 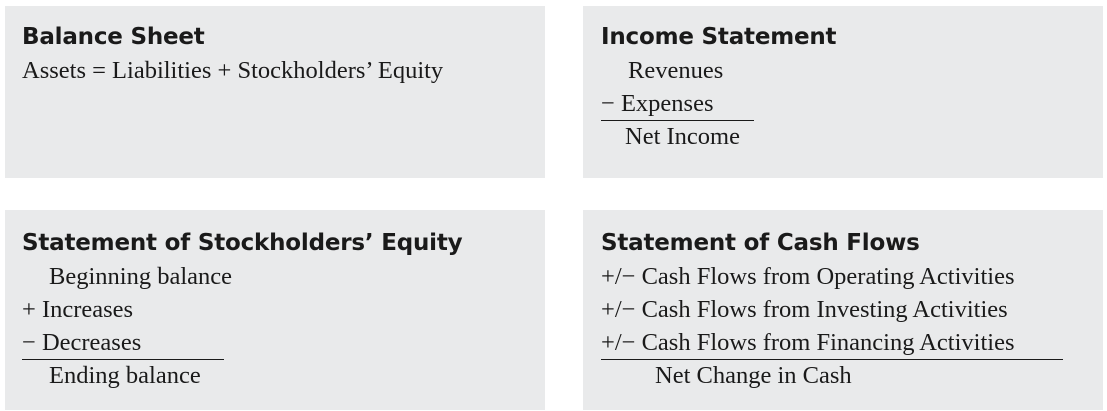 What do you see at coordinates (242, 243) in the screenshot?
I see `stockholders-equity-title: Statement of Stockholders’ Equity` at bounding box center [242, 243].